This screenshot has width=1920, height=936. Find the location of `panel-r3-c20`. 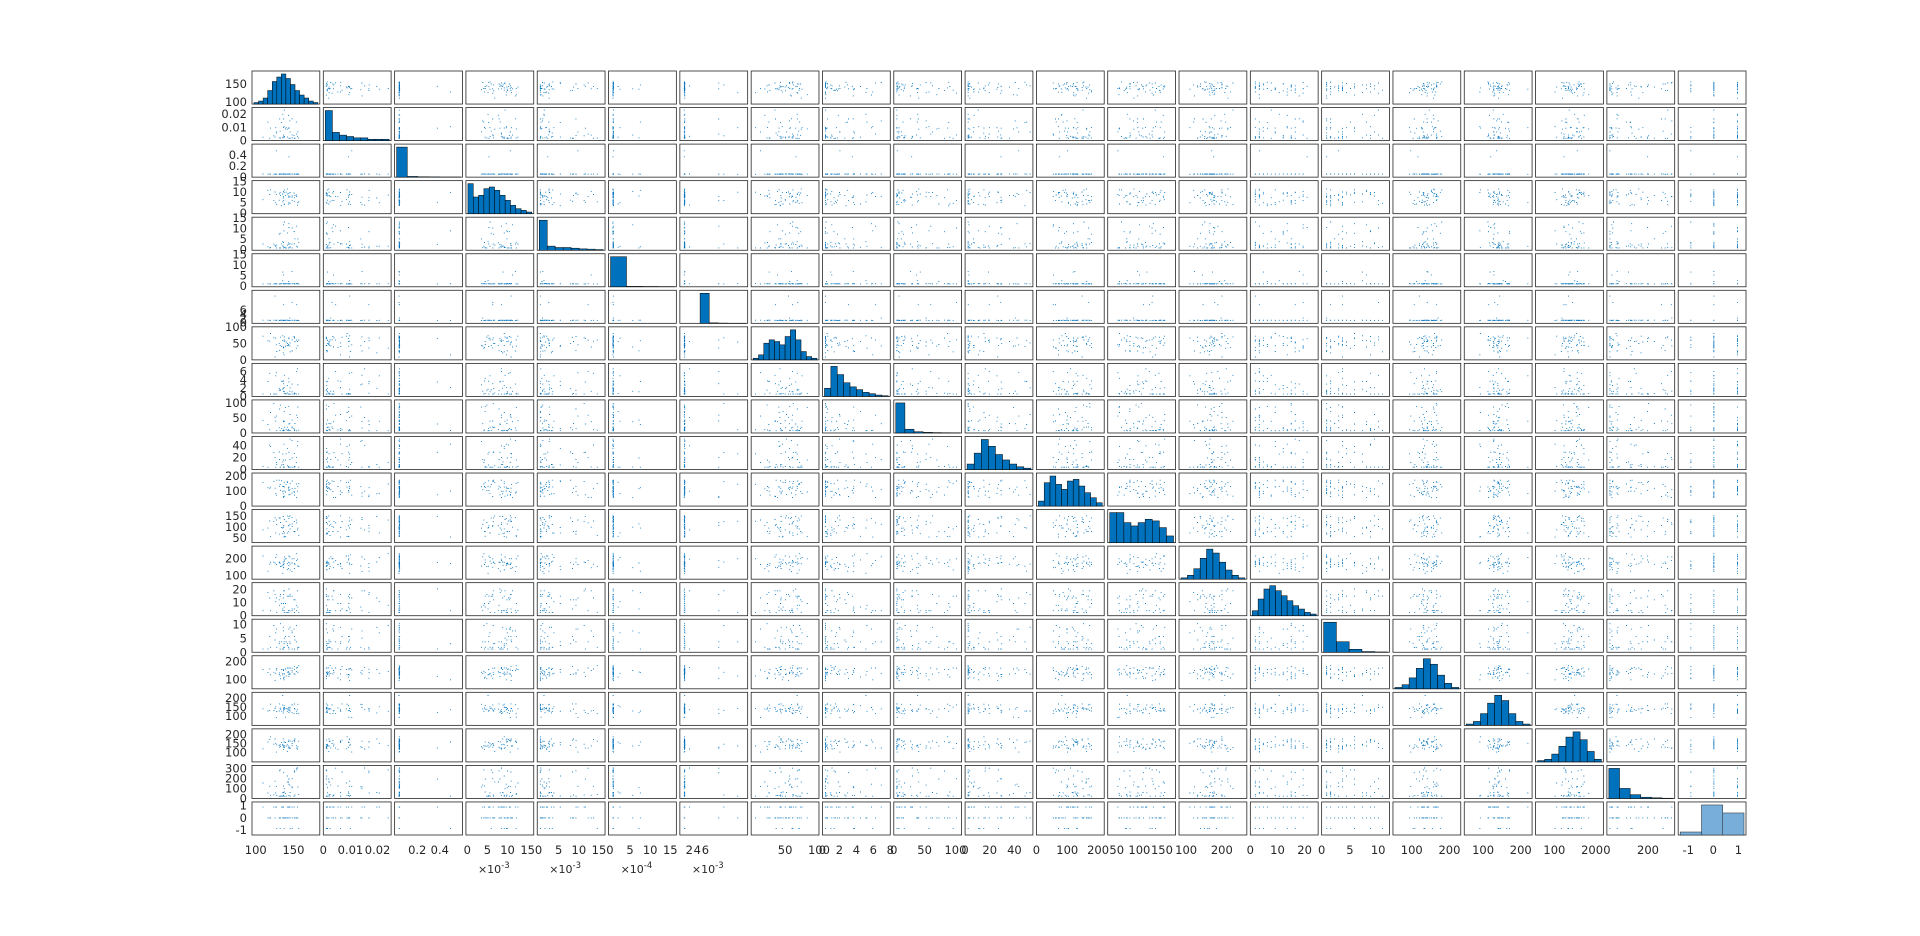

panel-r3-c20 is located at coordinates (1641, 160).